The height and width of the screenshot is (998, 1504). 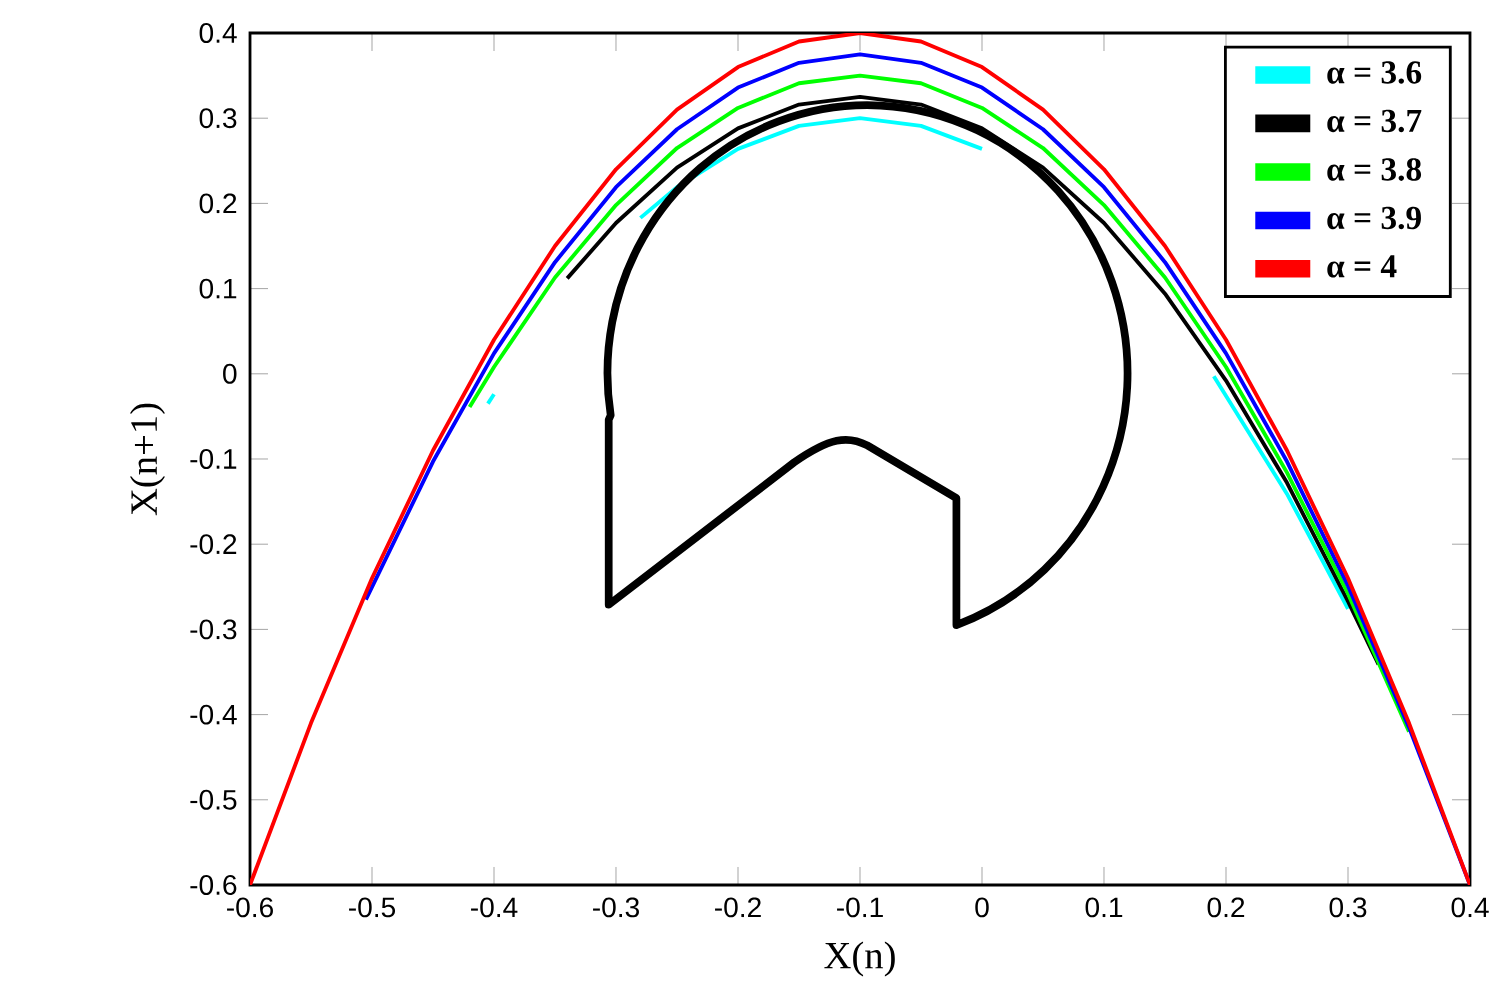 What do you see at coordinates (1362, 266) in the screenshot?
I see `legend-label: α = 4` at bounding box center [1362, 266].